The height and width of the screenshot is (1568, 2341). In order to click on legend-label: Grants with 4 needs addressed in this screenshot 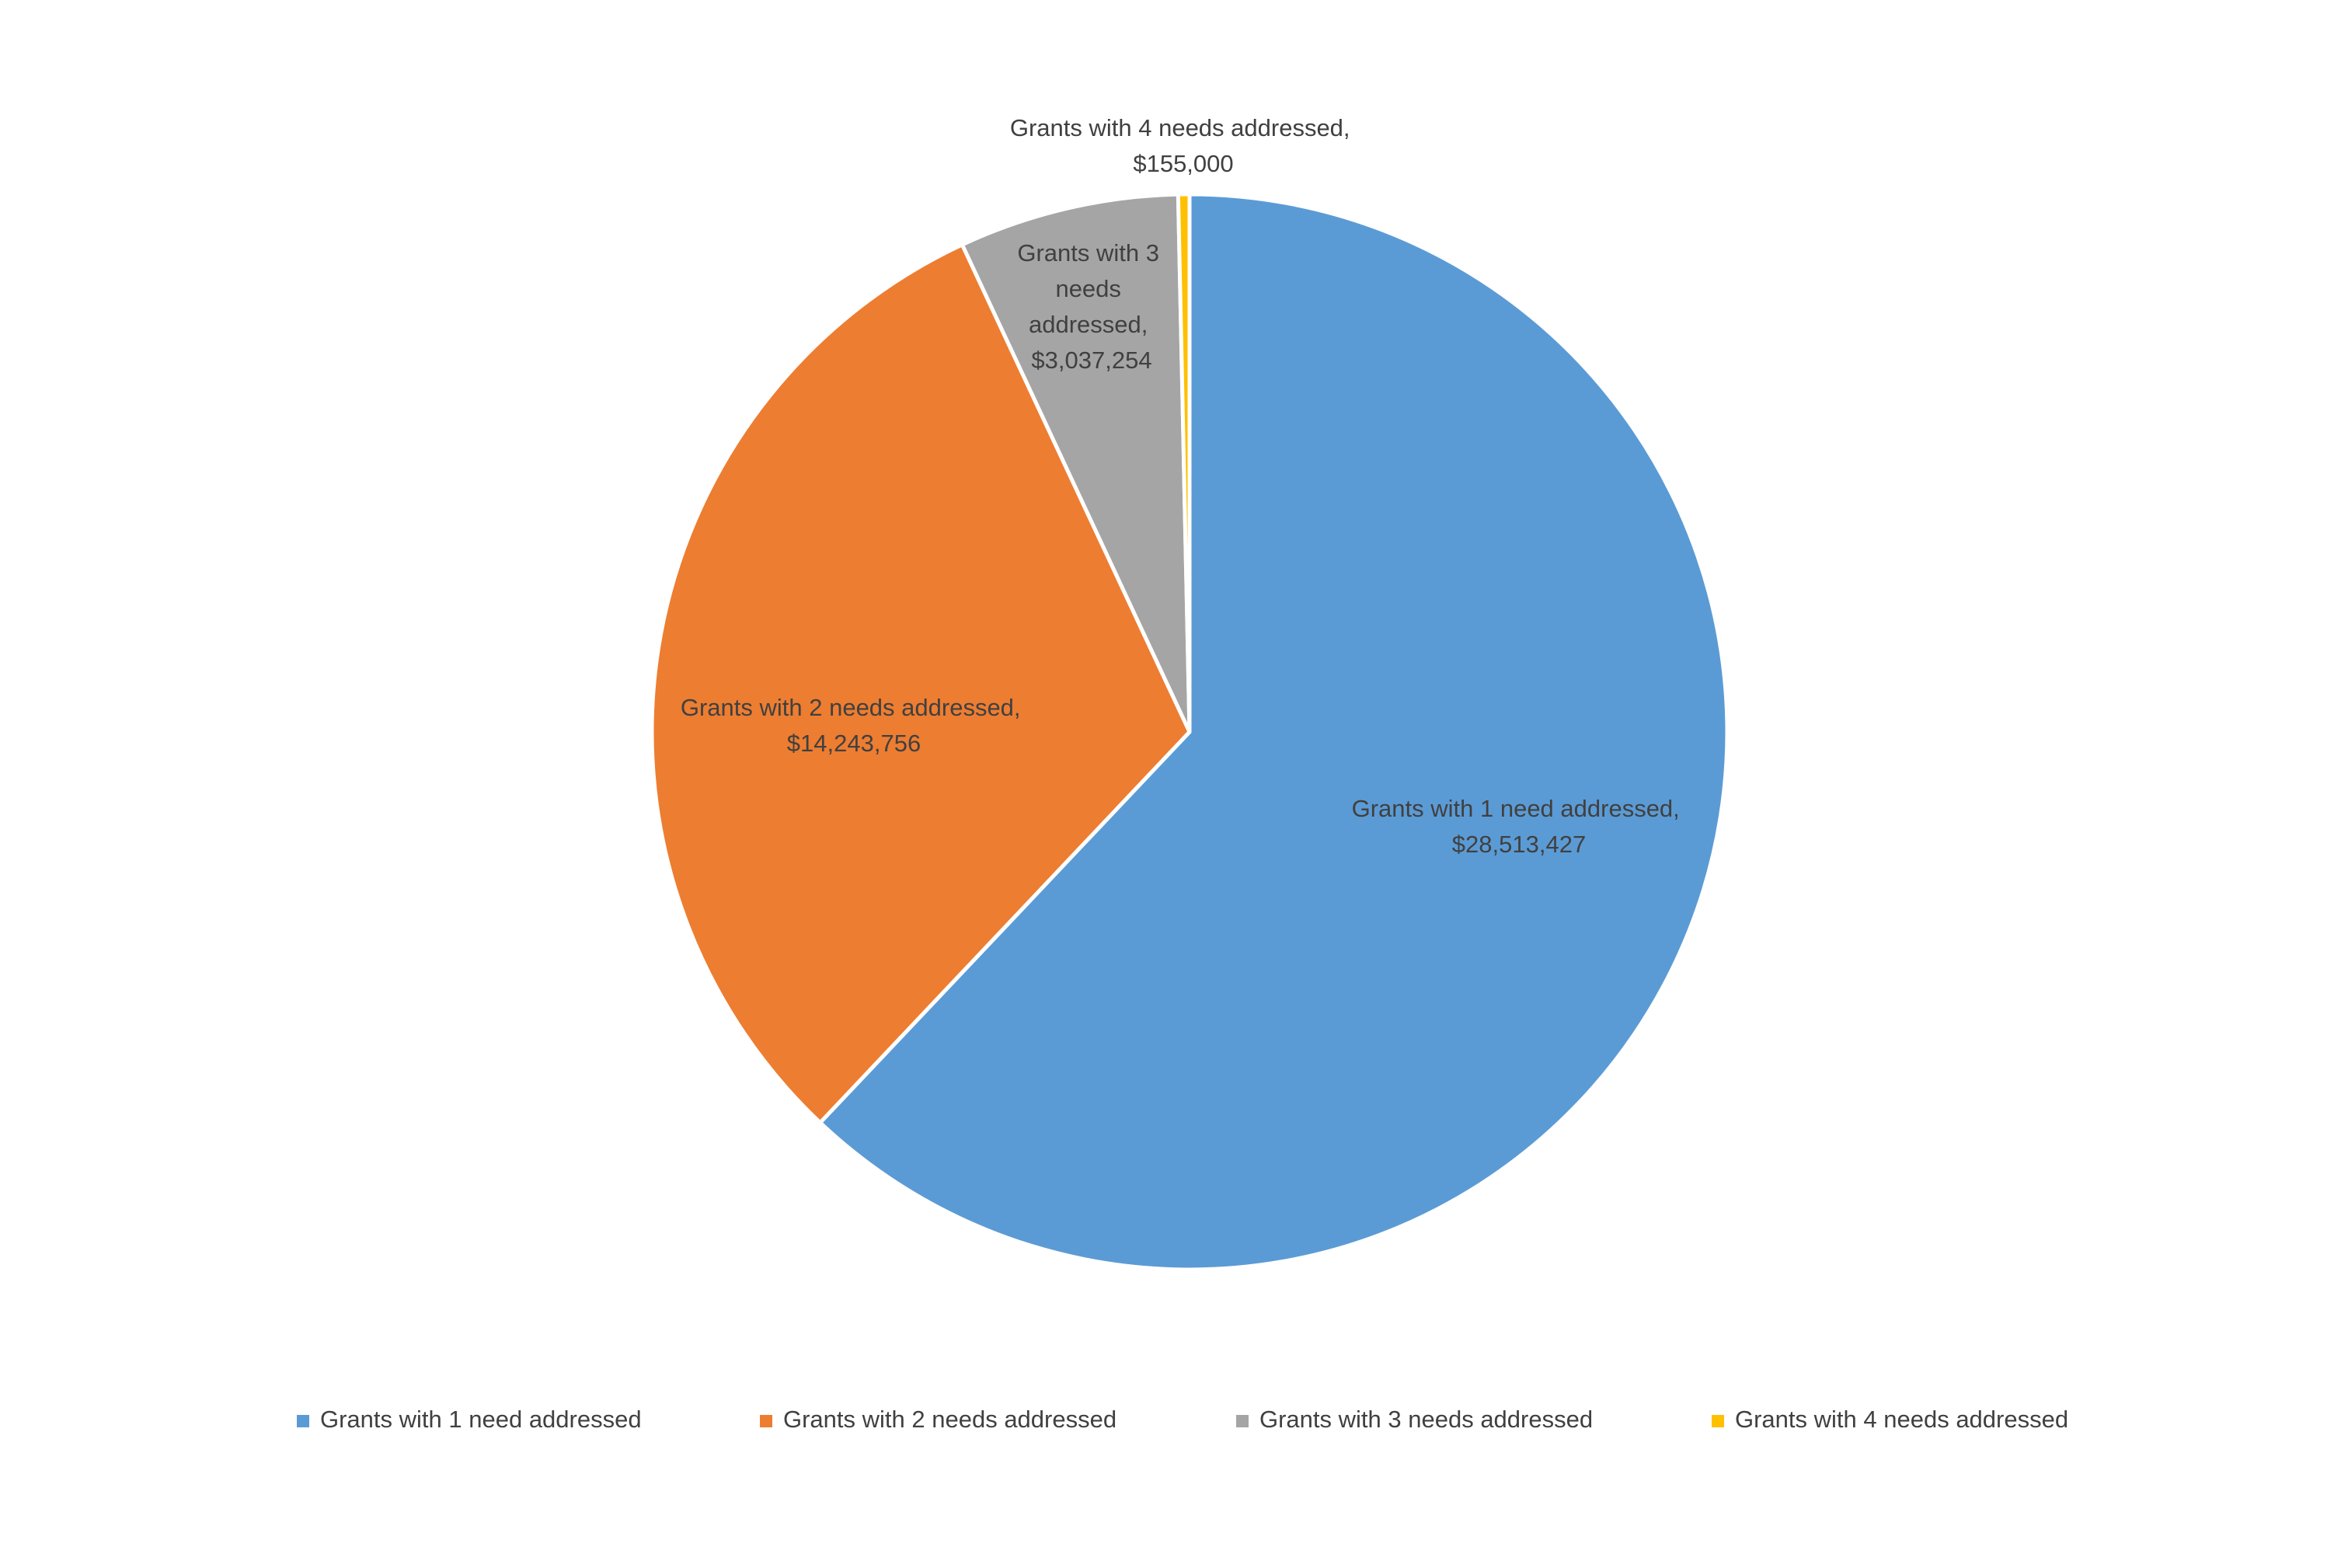, I will do `click(1901, 1419)`.